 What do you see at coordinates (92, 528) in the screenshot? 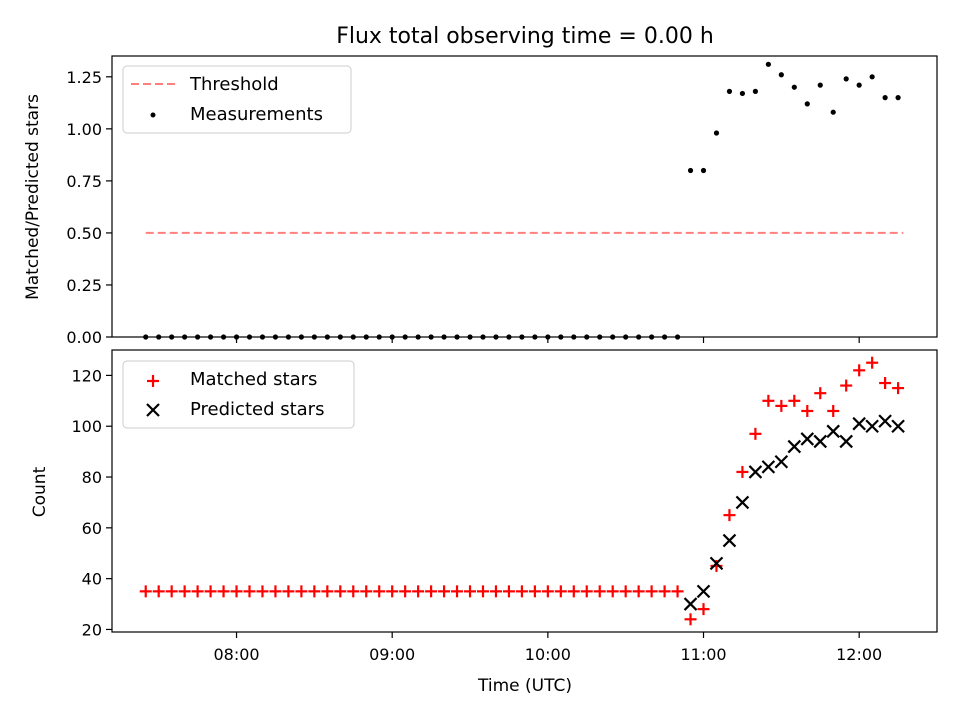
I see `y-tick-label: 60` at bounding box center [92, 528].